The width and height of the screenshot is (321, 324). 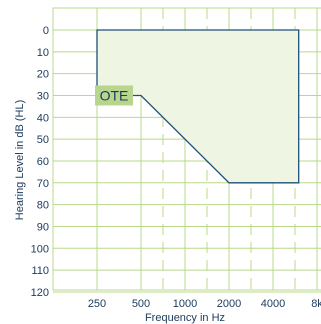 I want to click on x-tick-label: 1000, so click(x=185, y=304).